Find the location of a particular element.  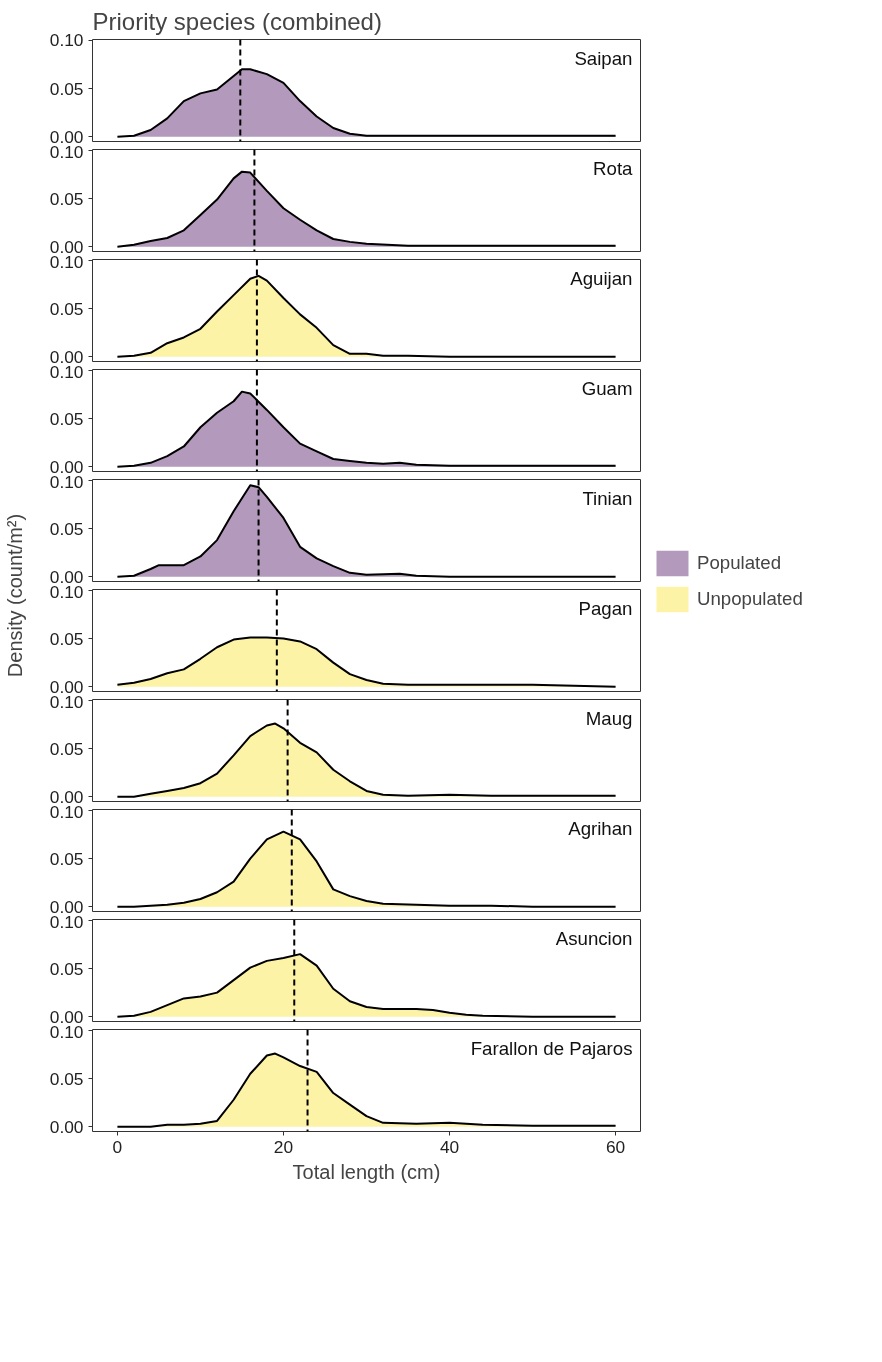

chart-title: Priority species (combined) is located at coordinates (237, 21).